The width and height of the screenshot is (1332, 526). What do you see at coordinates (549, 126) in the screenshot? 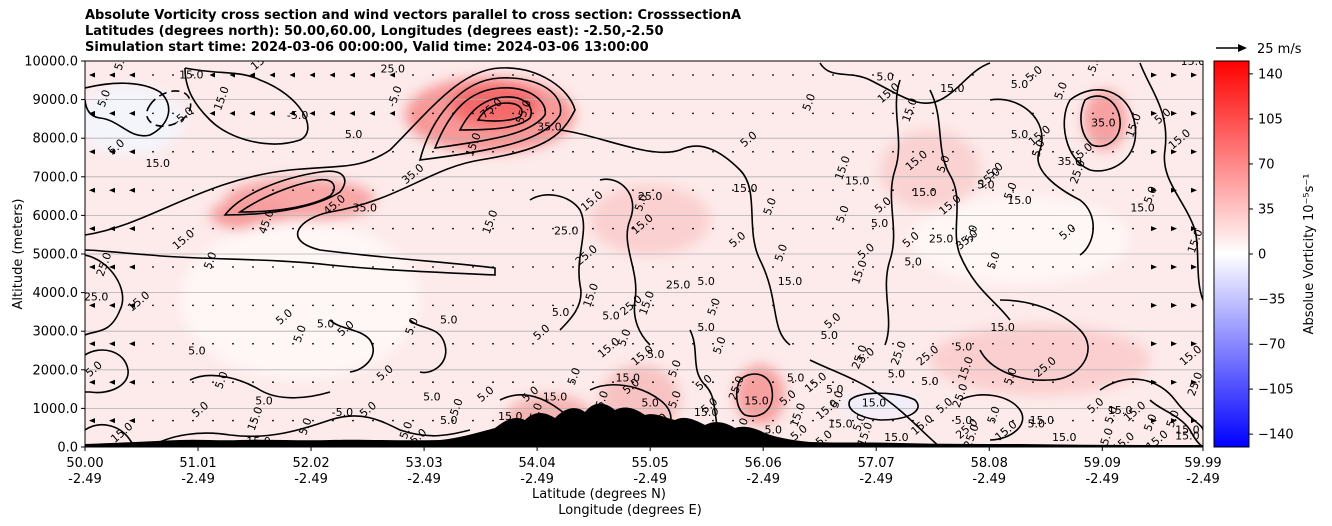
I see `contour-label: 35.0` at bounding box center [549, 126].